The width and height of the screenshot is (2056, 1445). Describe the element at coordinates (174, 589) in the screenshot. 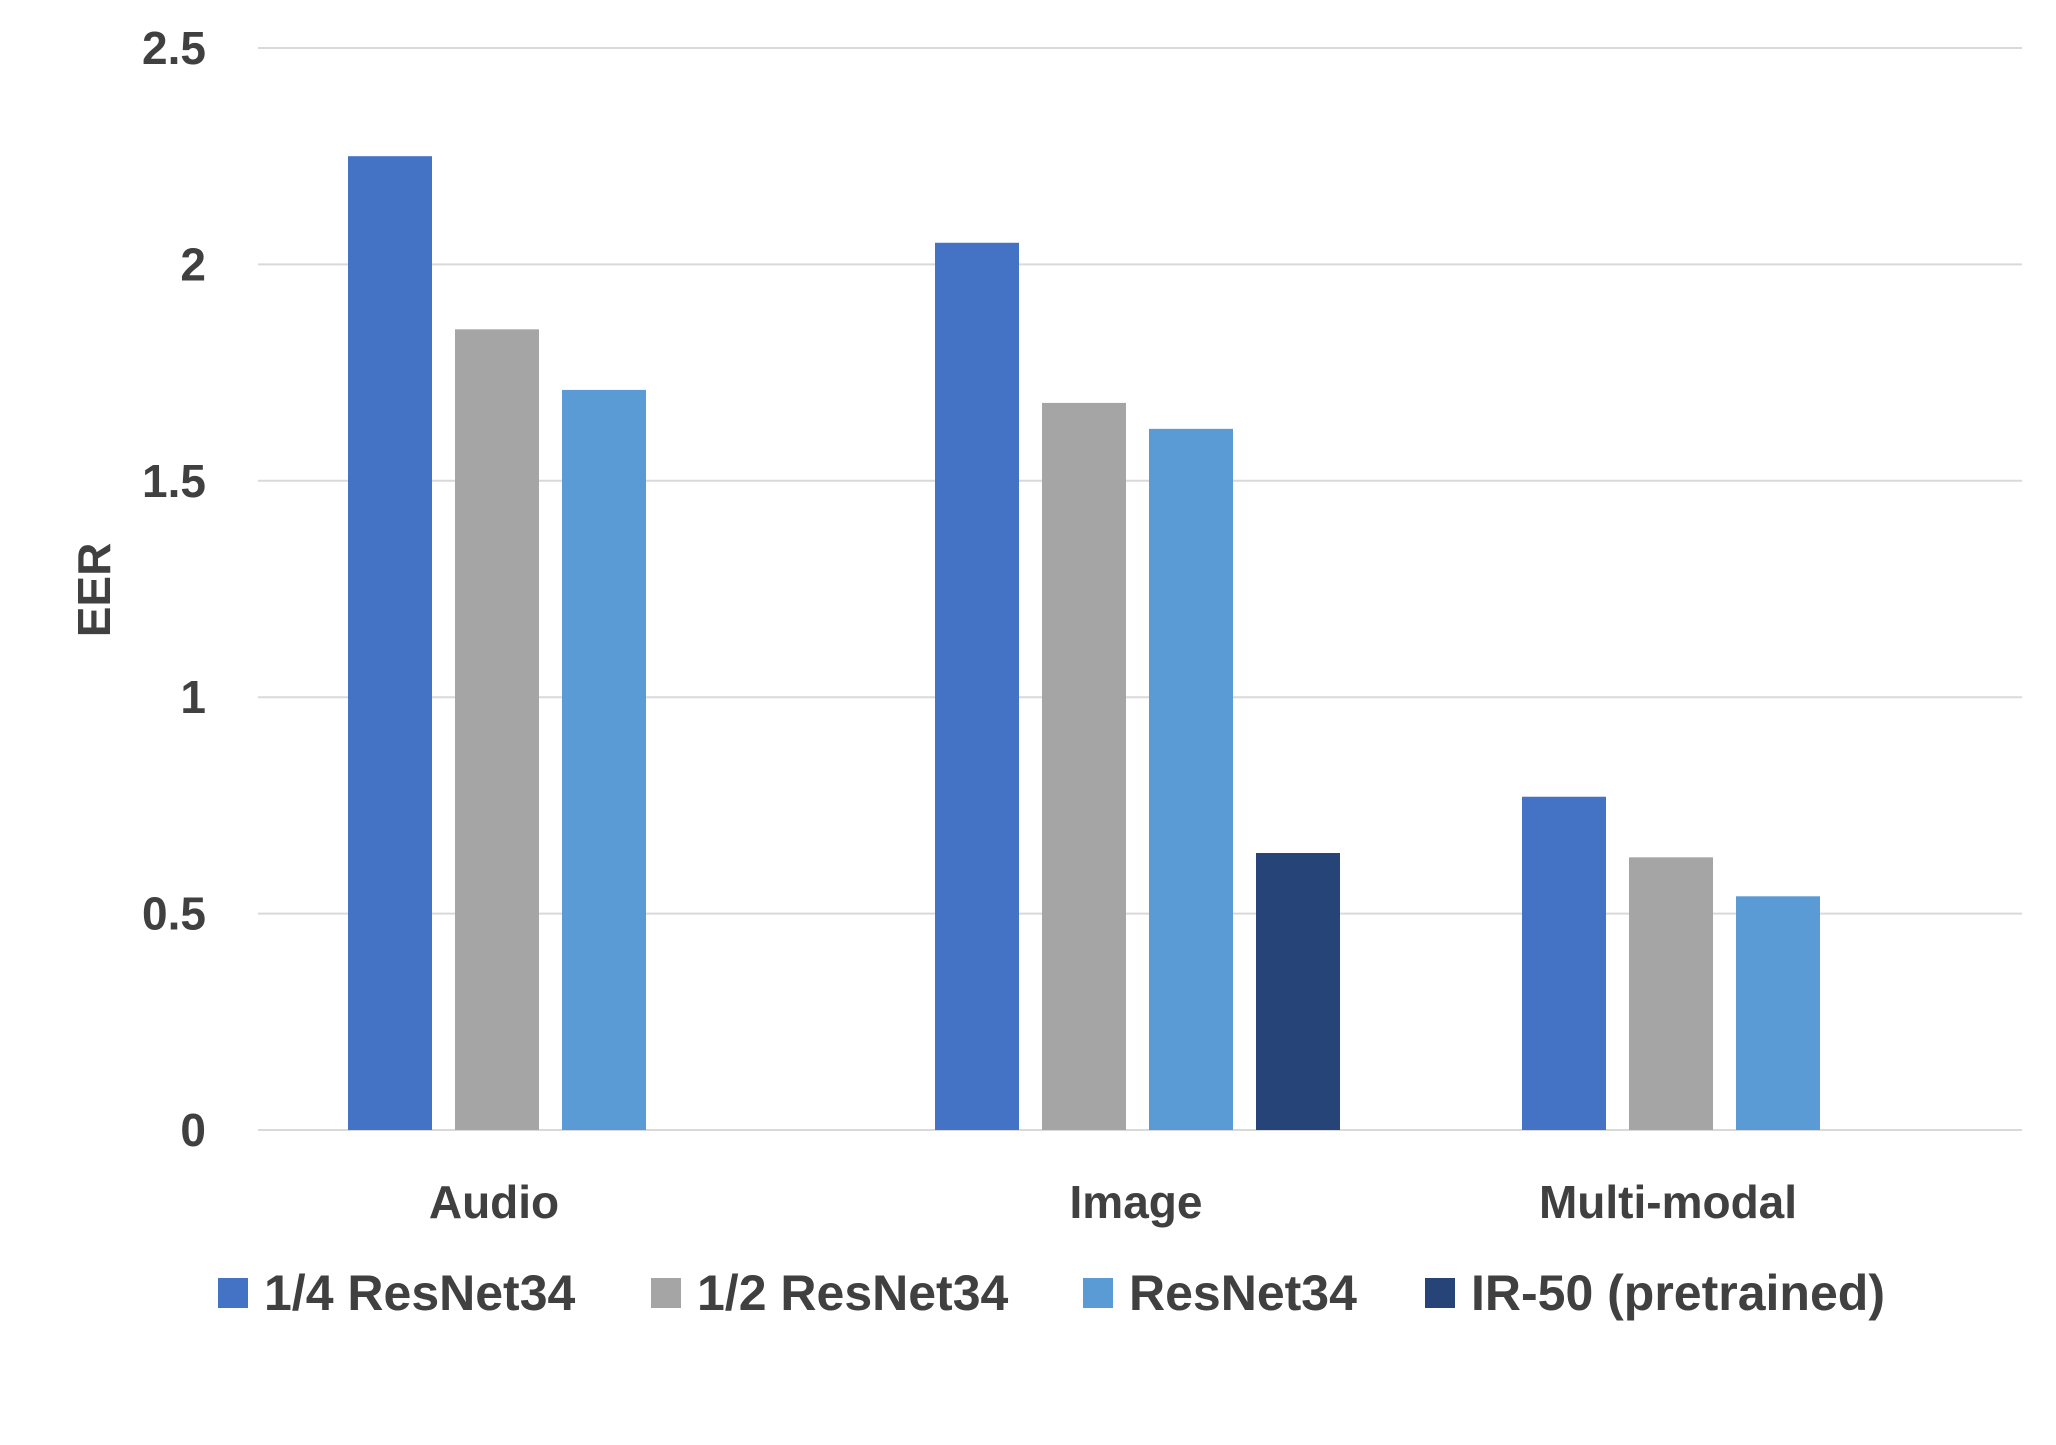

I see `y-axis-ticks: 0 0.5 1 1.5 2 2.5` at that location.